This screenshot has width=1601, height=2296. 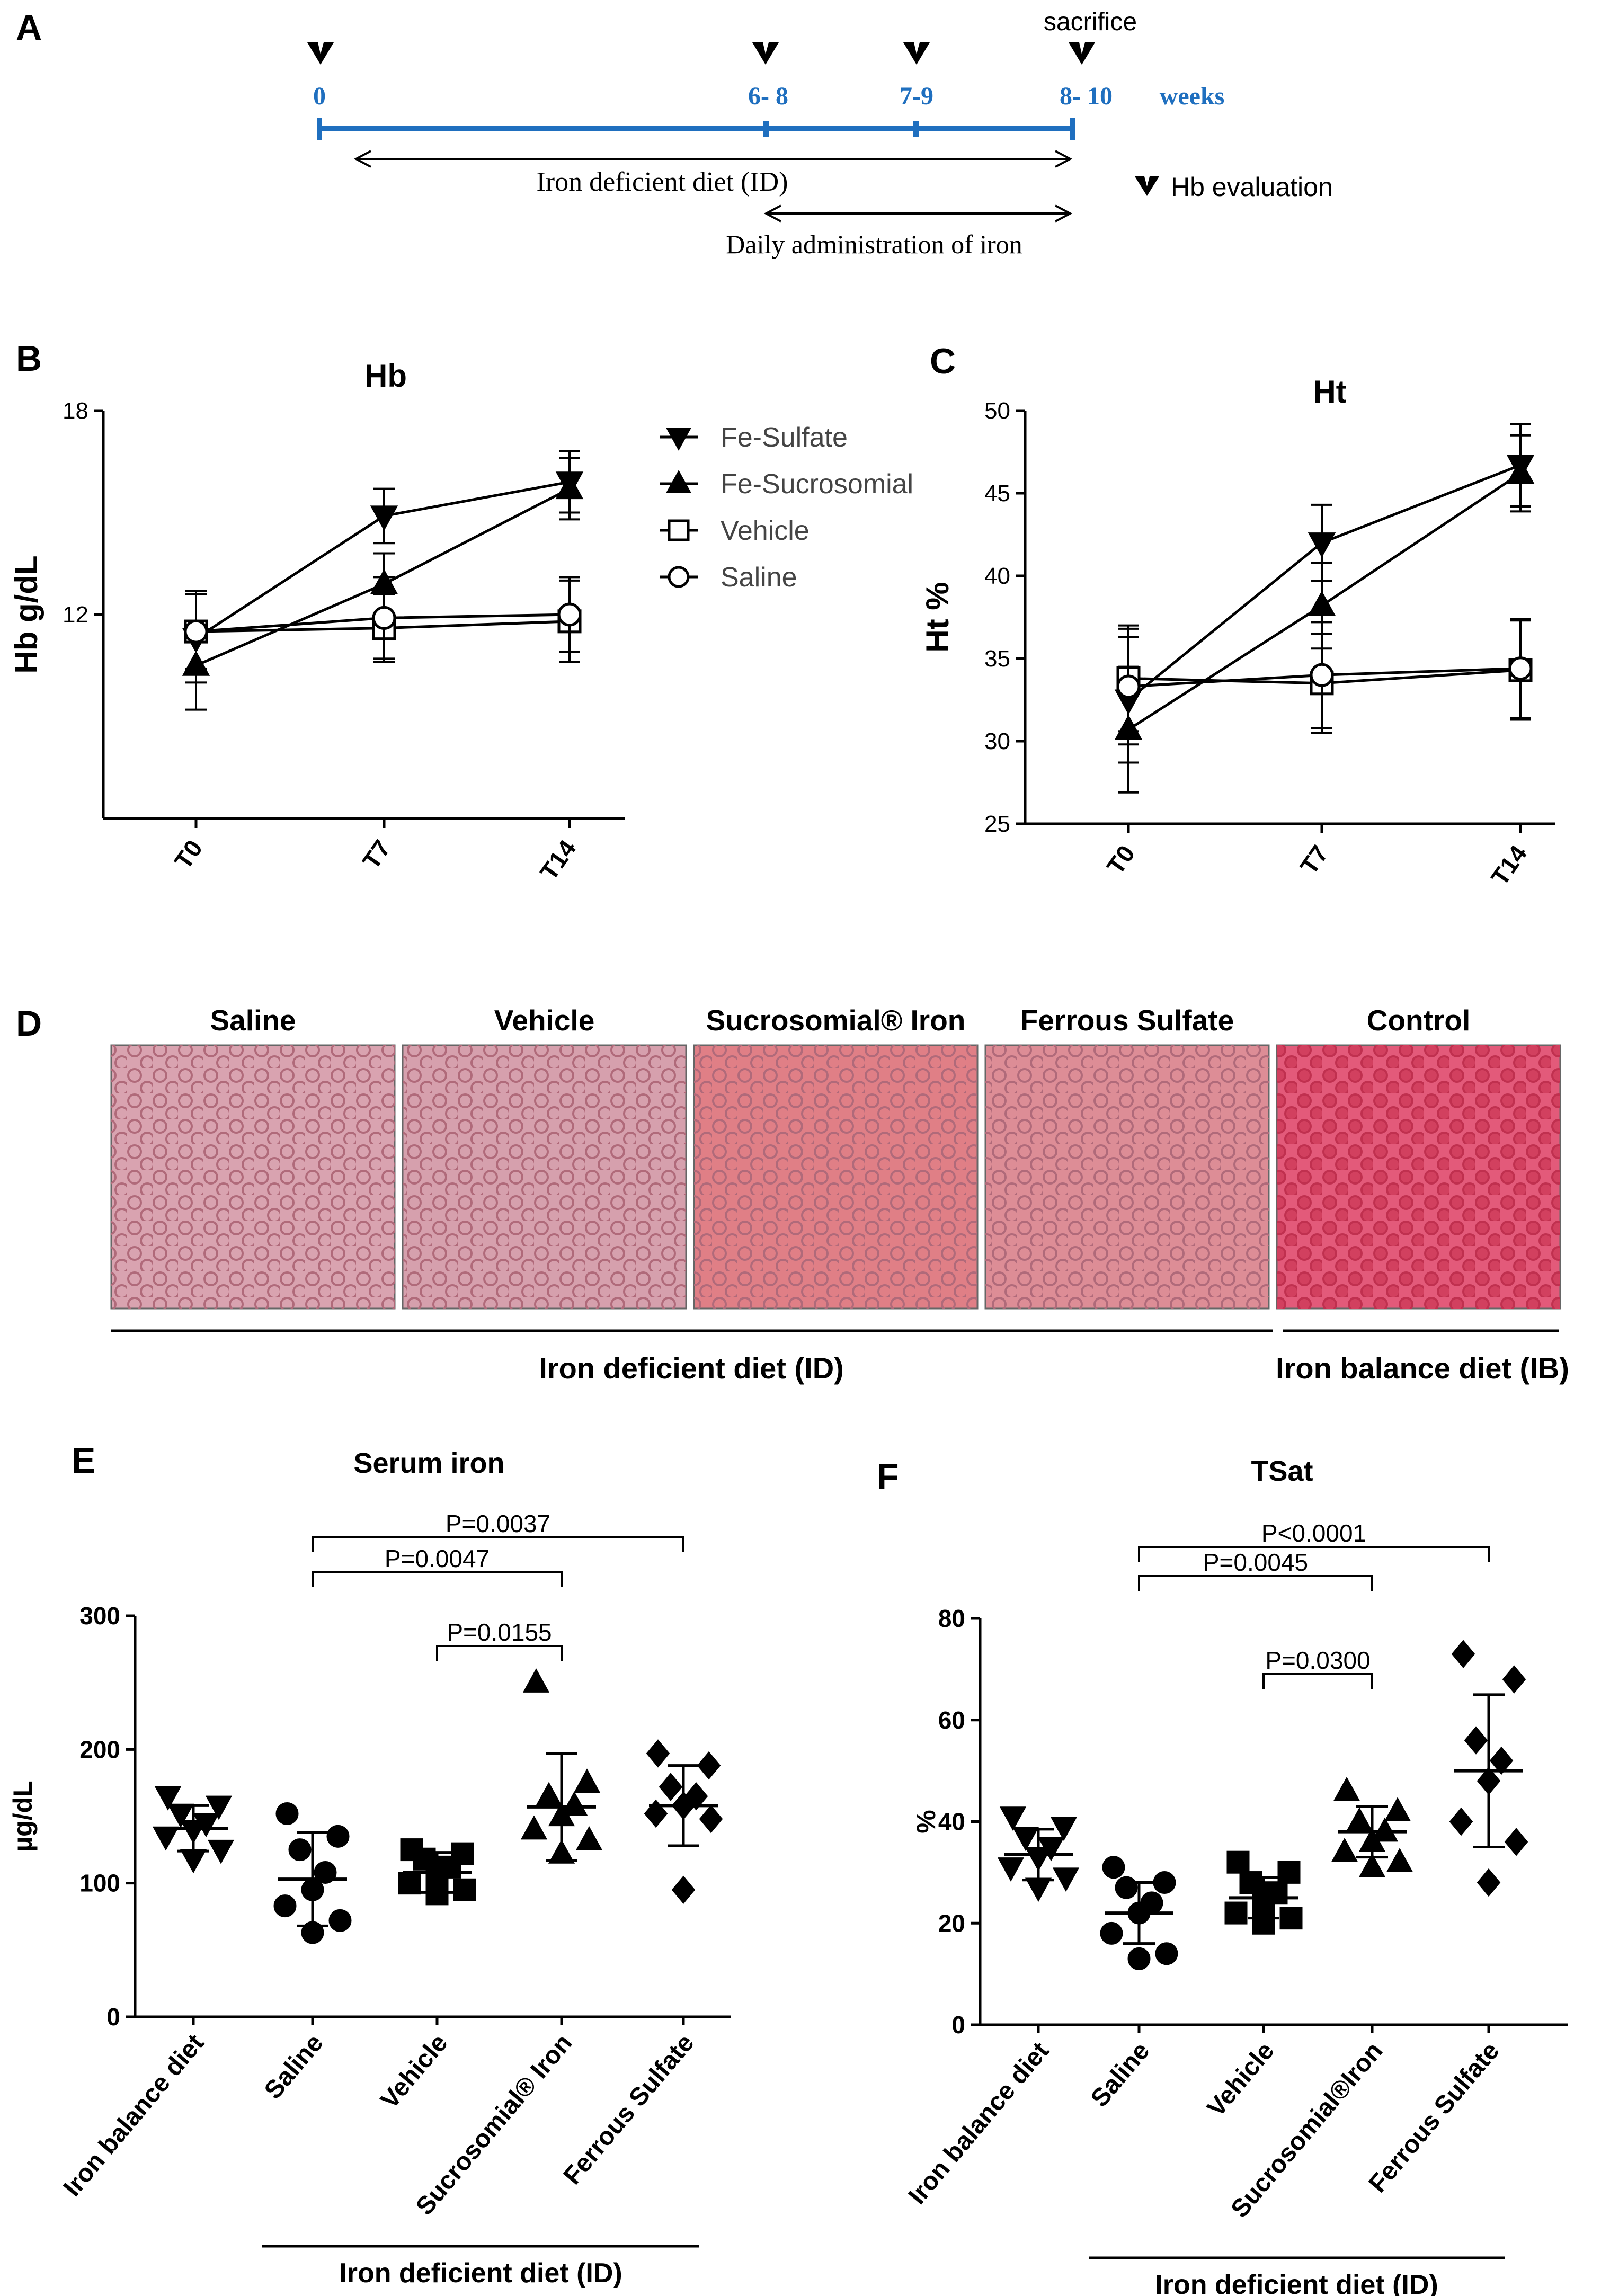 What do you see at coordinates (1255, 1562) in the screenshot?
I see `p-value-label: P=0.0045` at bounding box center [1255, 1562].